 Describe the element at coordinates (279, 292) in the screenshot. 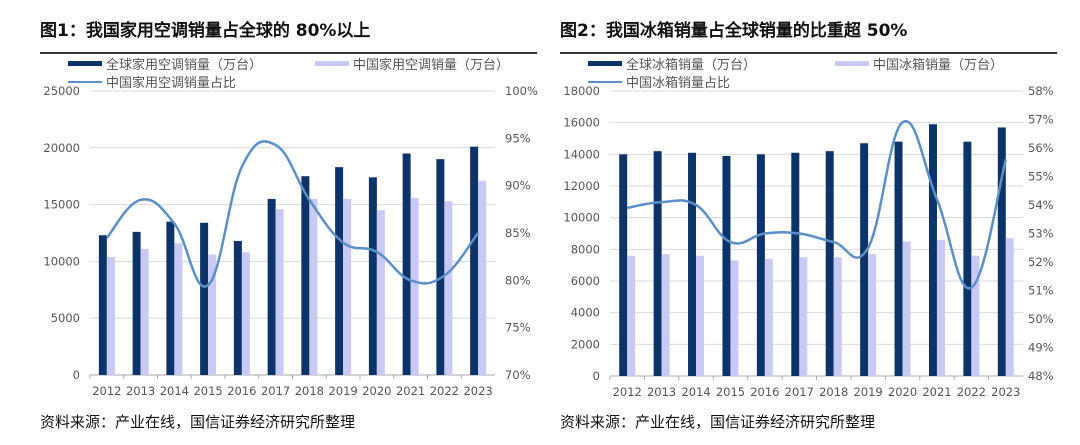

I see `bar-china-2017` at that location.